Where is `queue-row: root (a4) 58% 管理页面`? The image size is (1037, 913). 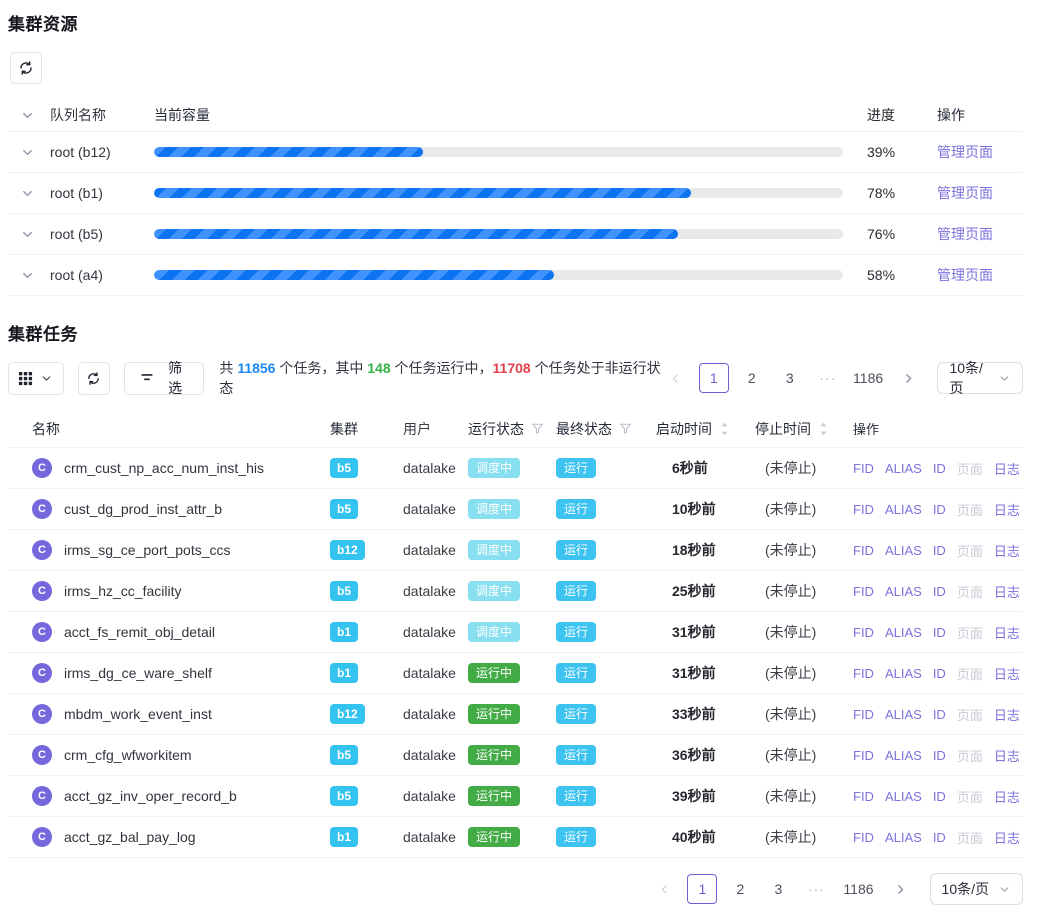
queue-row: root (a4) 58% 管理页面 is located at coordinates (515, 275).